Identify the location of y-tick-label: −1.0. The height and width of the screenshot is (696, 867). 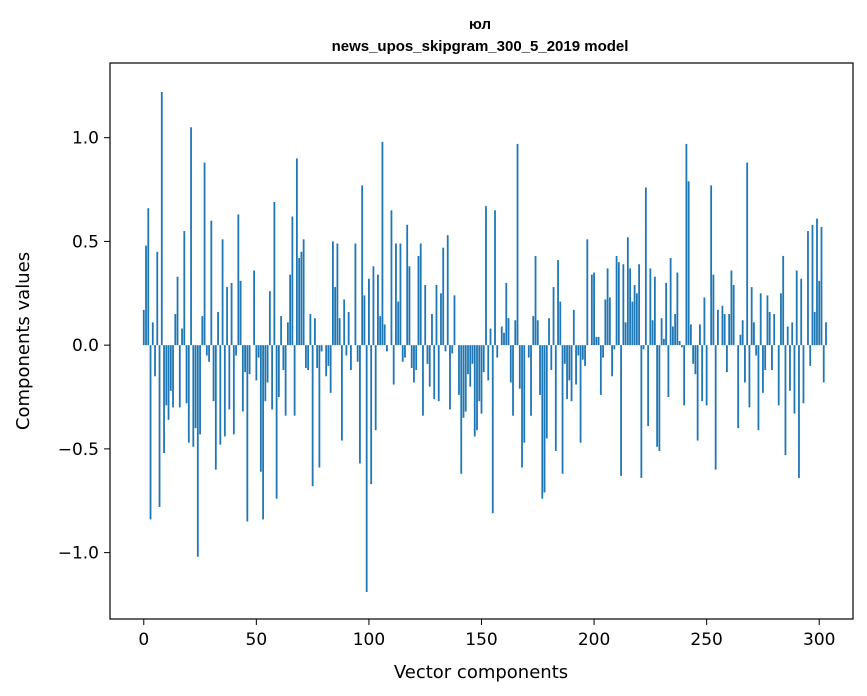
(78, 554).